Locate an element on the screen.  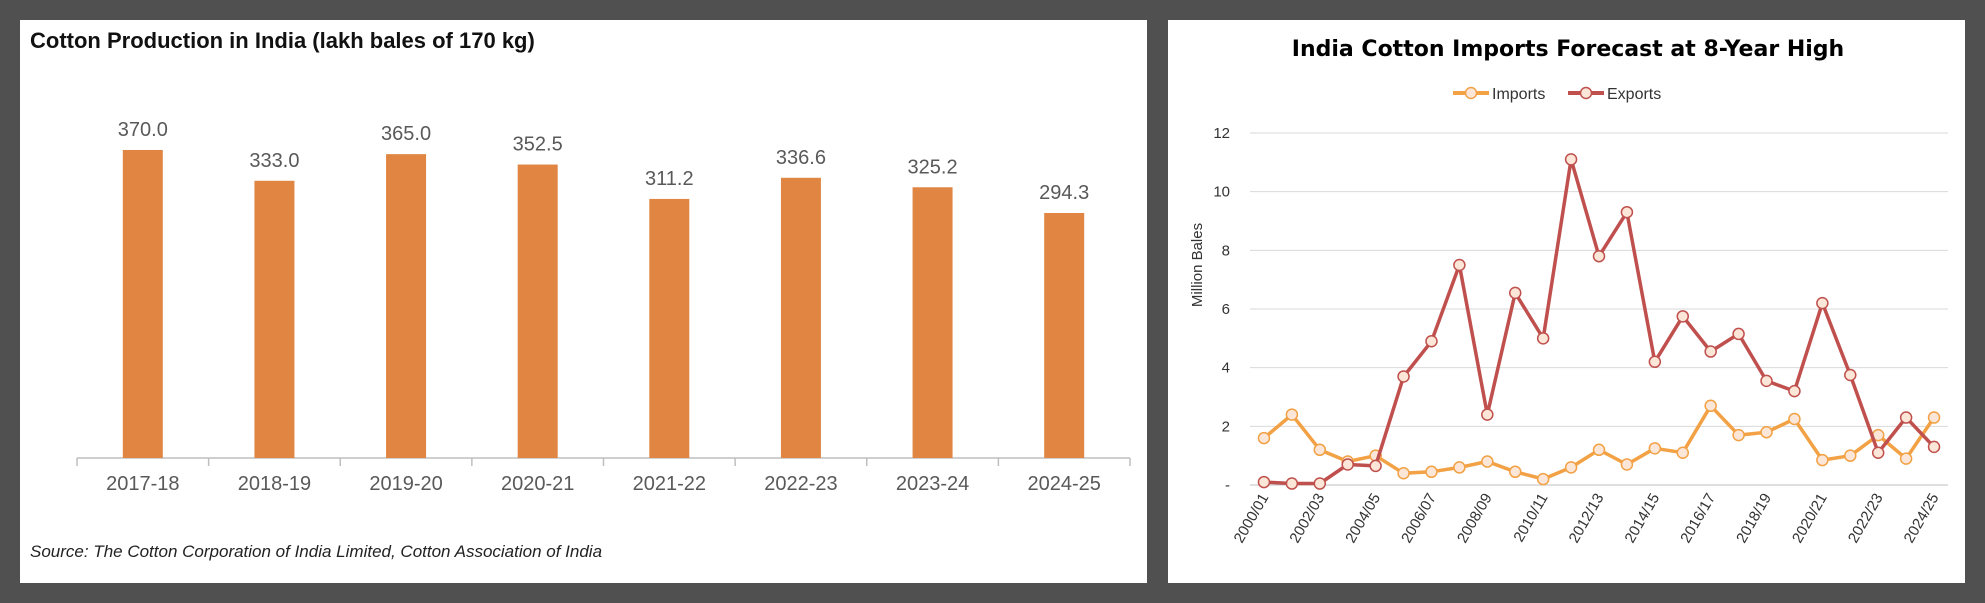
x-tick-label: 2012/13 is located at coordinates (1587, 518).